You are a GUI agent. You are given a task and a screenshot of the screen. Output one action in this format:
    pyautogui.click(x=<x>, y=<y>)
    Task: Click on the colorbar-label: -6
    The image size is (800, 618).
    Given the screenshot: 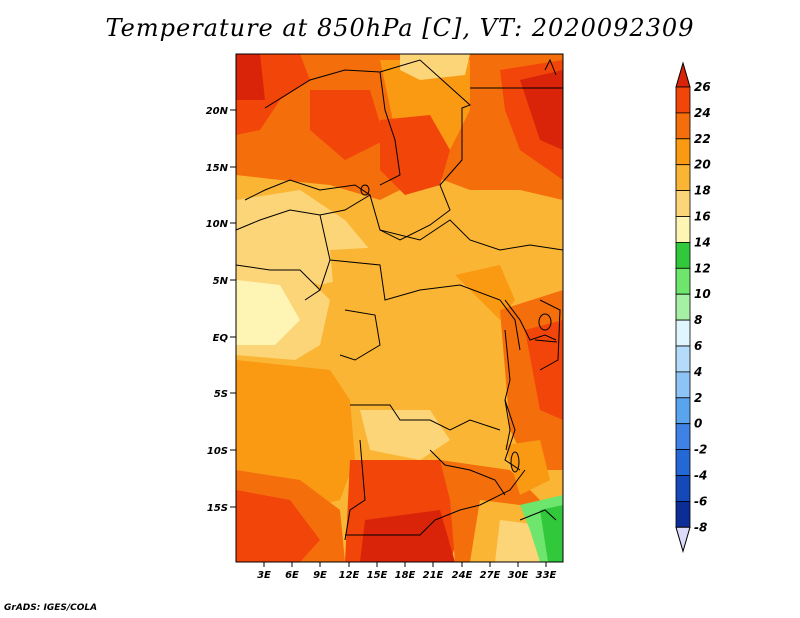 What is the action you would take?
    pyautogui.click(x=700, y=501)
    